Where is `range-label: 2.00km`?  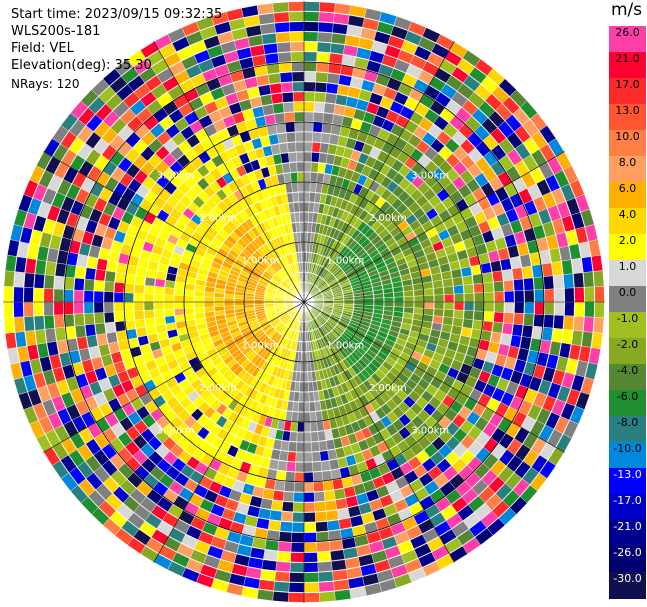 range-label: 2.00km is located at coordinates (388, 388).